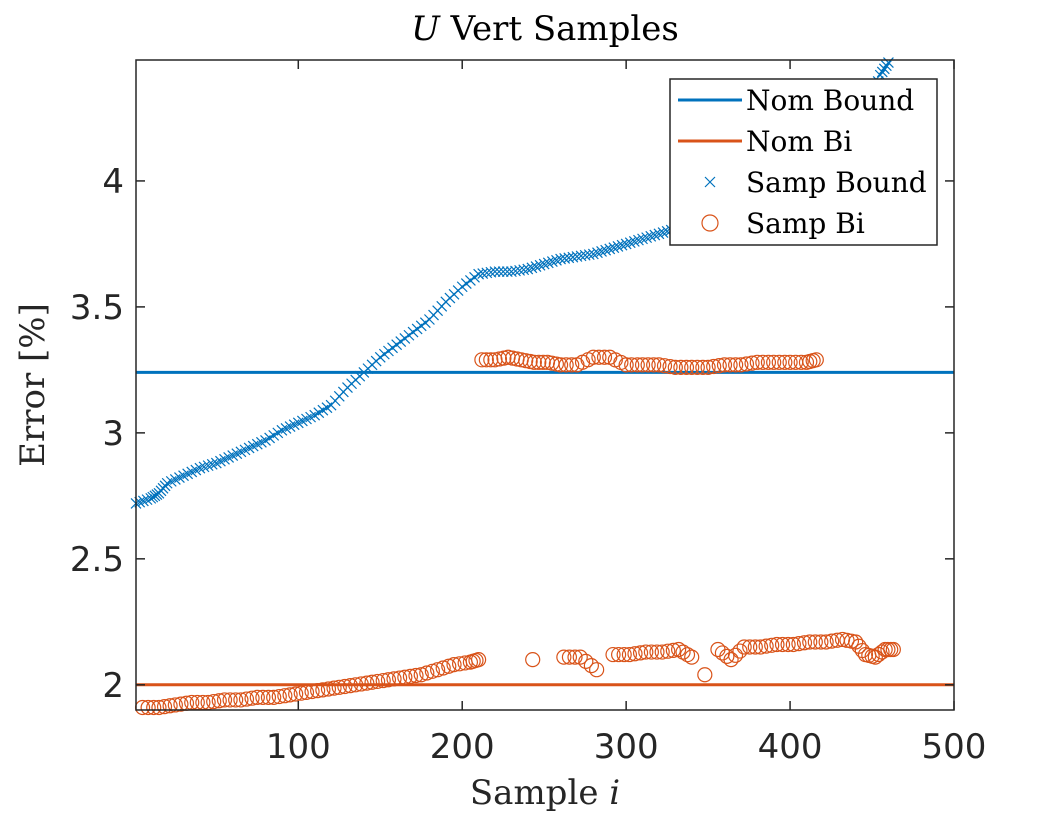  I want to click on x-tick-label-1: 200, so click(462, 747).